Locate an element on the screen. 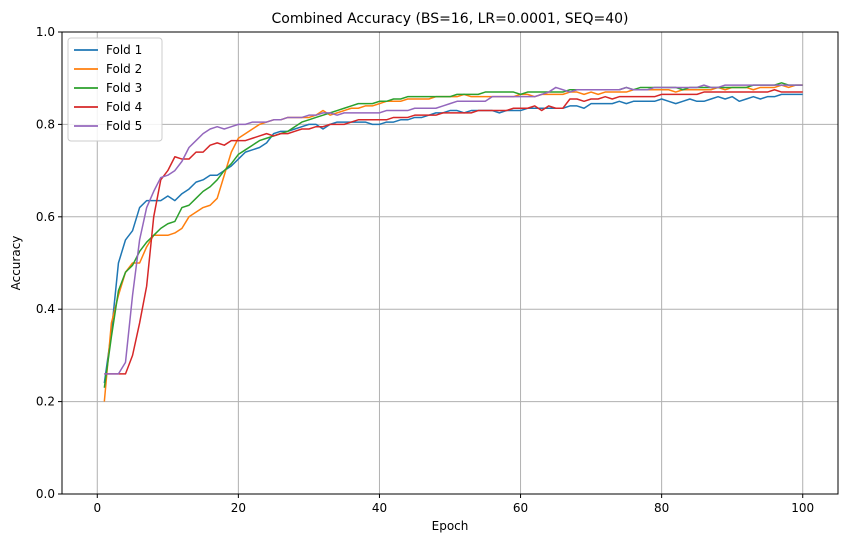 The height and width of the screenshot is (547, 846). x-tick-label: 80 is located at coordinates (661, 508).